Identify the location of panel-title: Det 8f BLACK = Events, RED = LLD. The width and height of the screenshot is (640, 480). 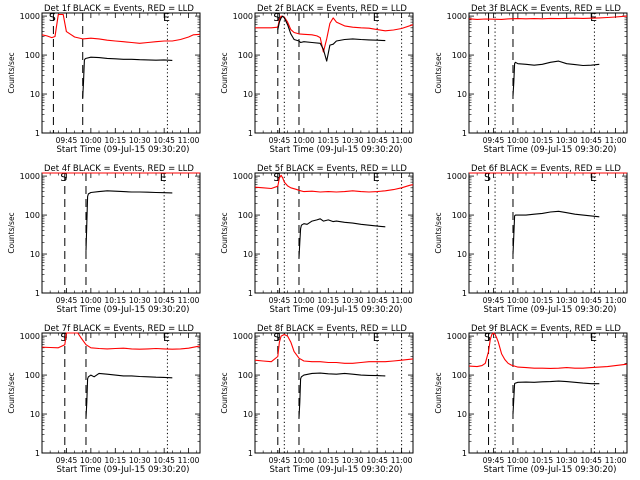
(332, 329).